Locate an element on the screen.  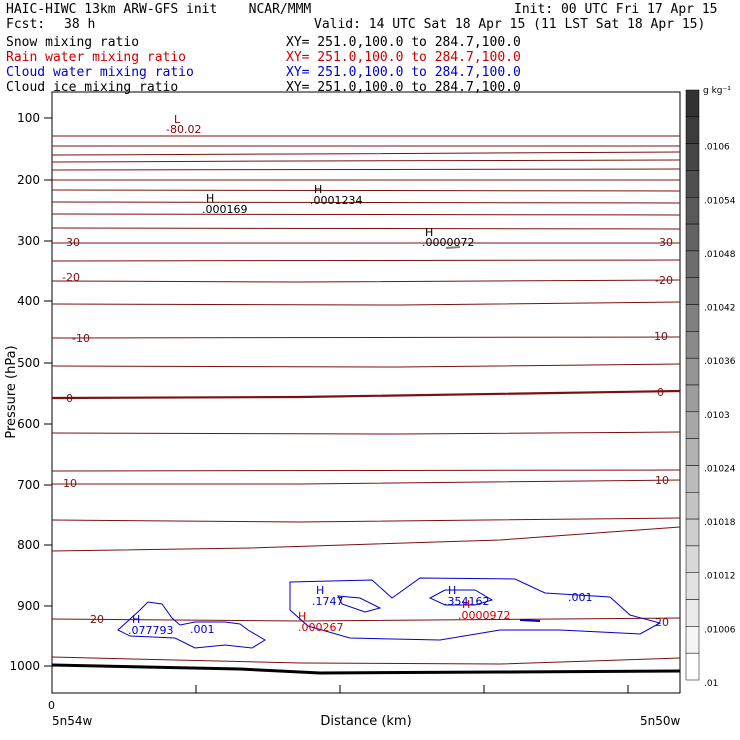
x-right-location: 5n50w is located at coordinates (660, 721).